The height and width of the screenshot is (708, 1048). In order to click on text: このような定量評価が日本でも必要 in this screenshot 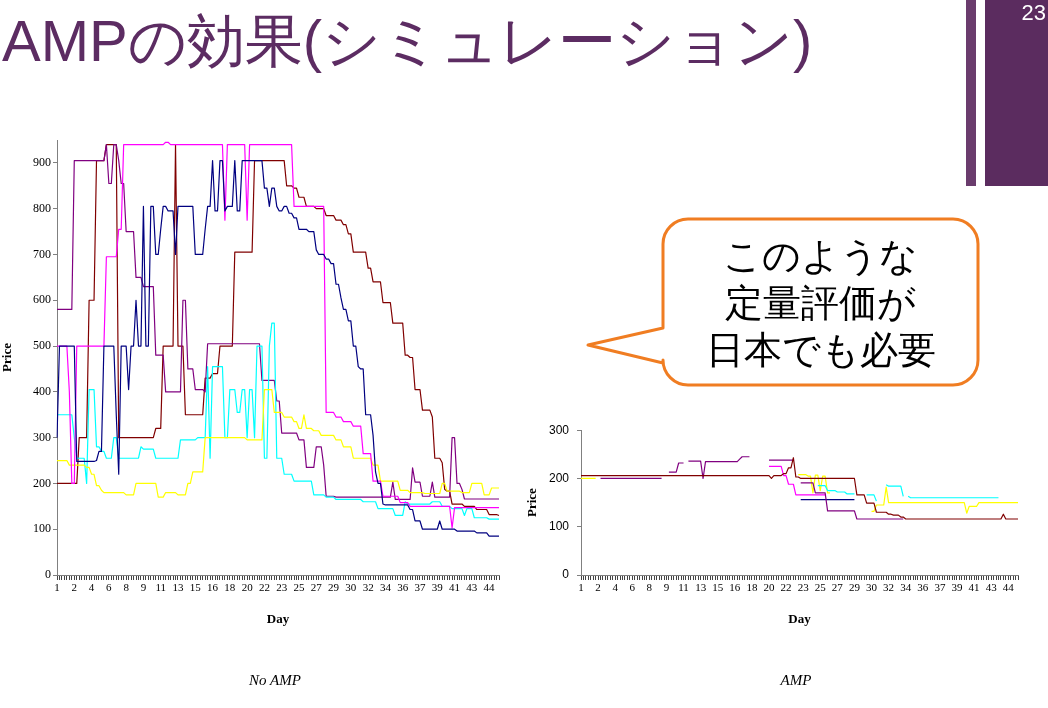, I will do `click(820, 303)`.